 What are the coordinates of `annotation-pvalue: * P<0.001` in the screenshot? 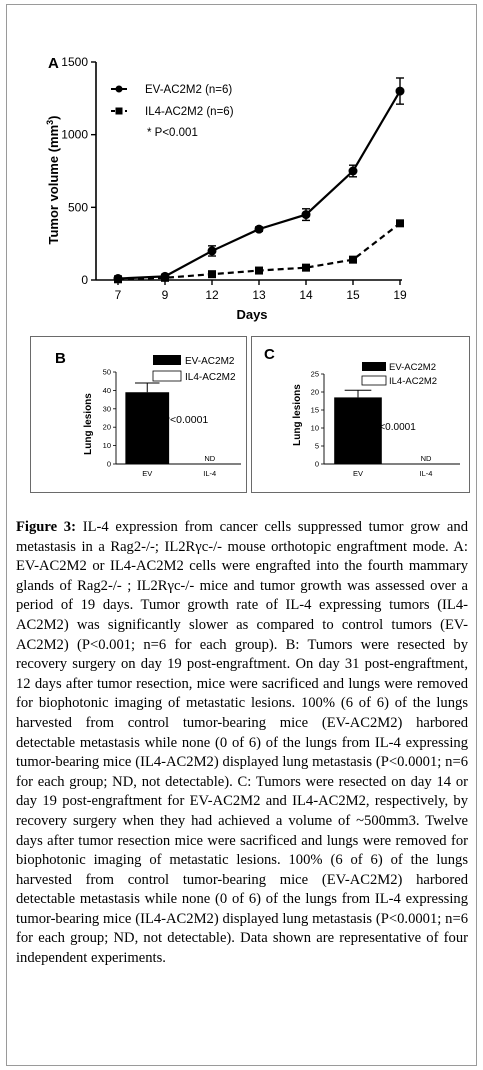 It's located at (172, 133).